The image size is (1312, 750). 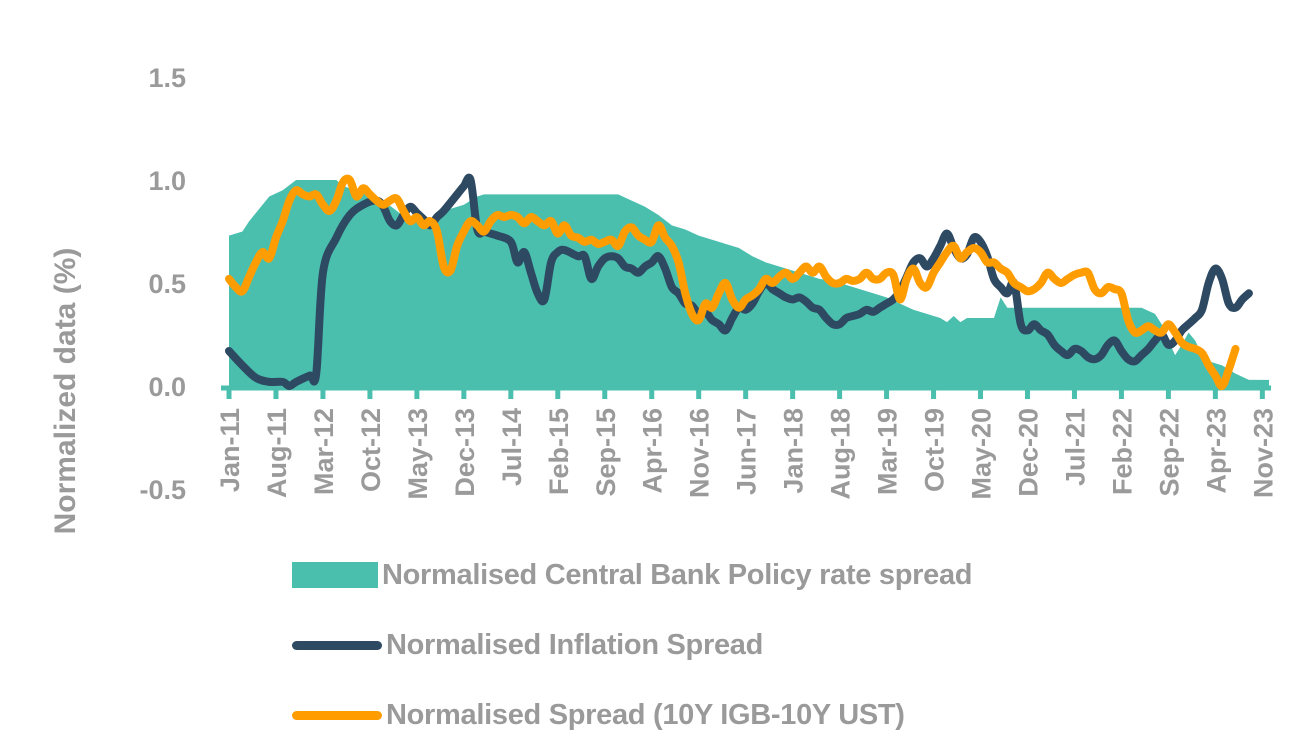 I want to click on x-tick-label: Sep-15, so click(x=606, y=452).